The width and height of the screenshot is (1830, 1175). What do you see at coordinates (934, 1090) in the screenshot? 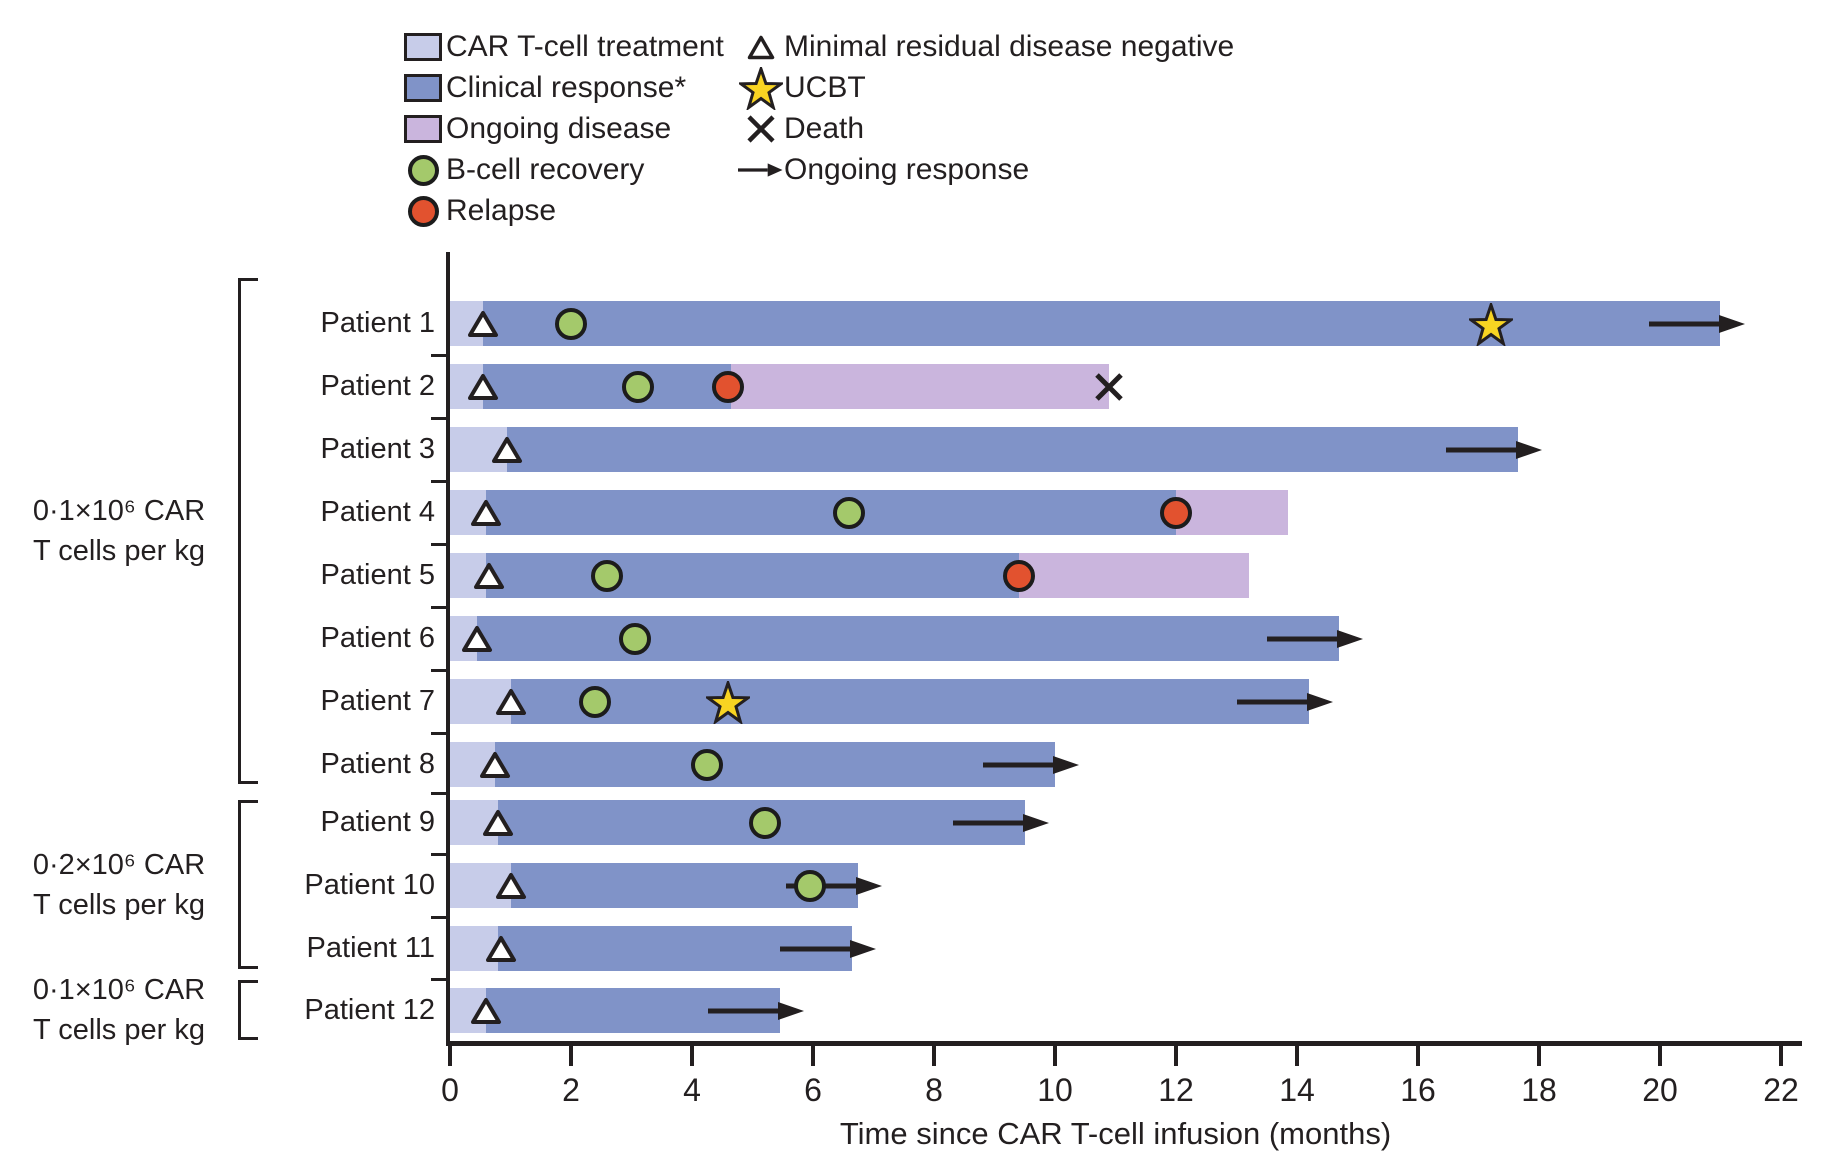
I see `x-tick-label: 8` at bounding box center [934, 1090].